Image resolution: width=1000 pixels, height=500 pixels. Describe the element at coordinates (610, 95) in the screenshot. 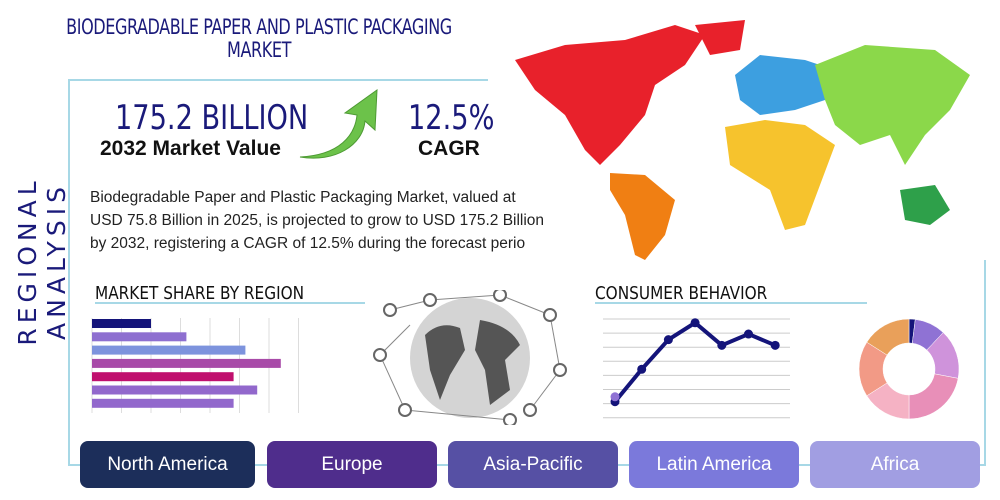

I see `map-north-america` at that location.